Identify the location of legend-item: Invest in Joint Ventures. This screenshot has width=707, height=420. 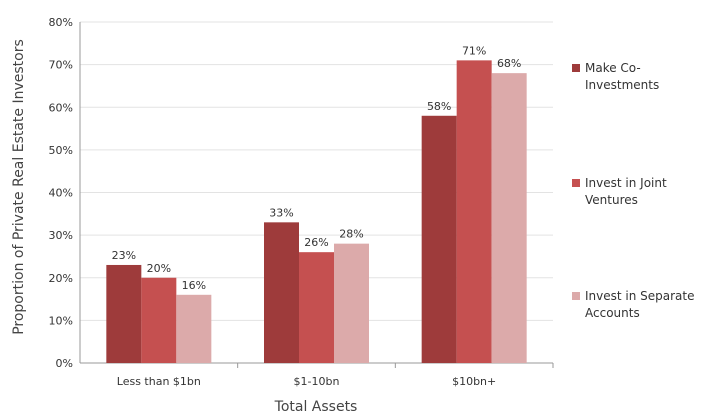
(619, 191).